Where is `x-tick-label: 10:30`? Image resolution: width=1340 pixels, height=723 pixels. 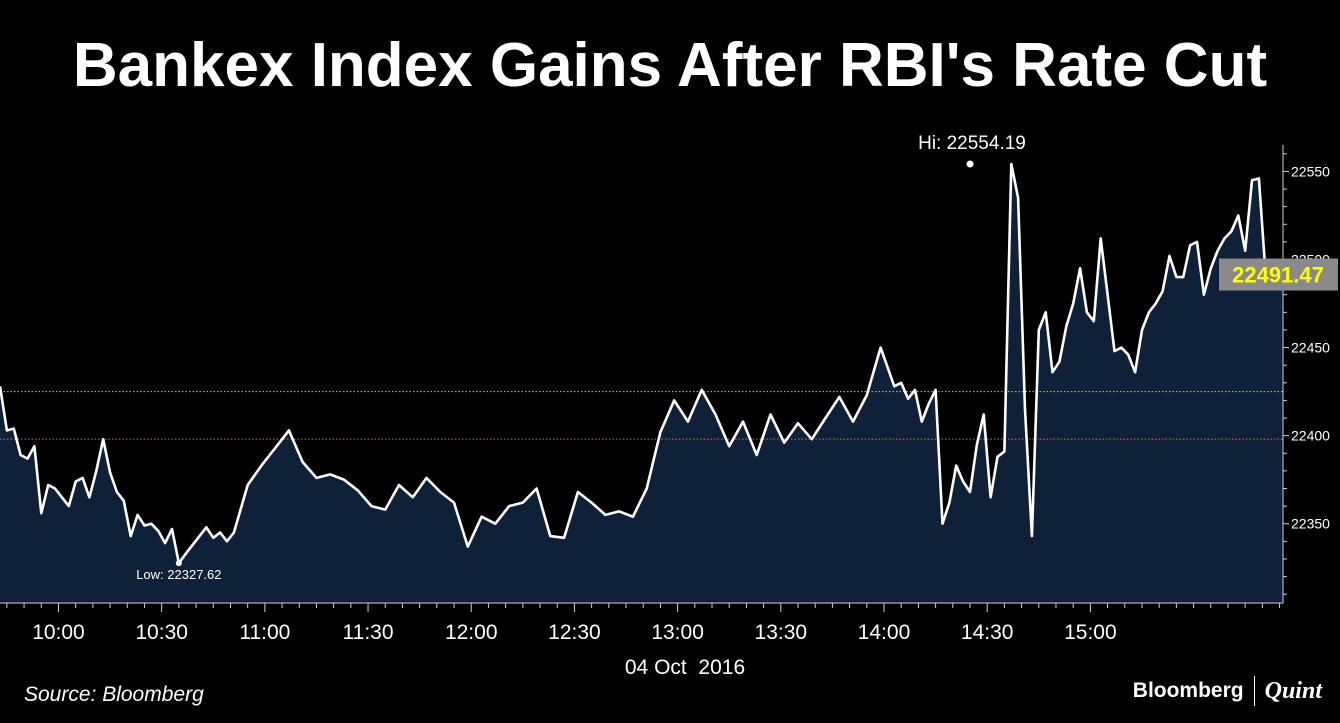
x-tick-label: 10:30 is located at coordinates (161, 632).